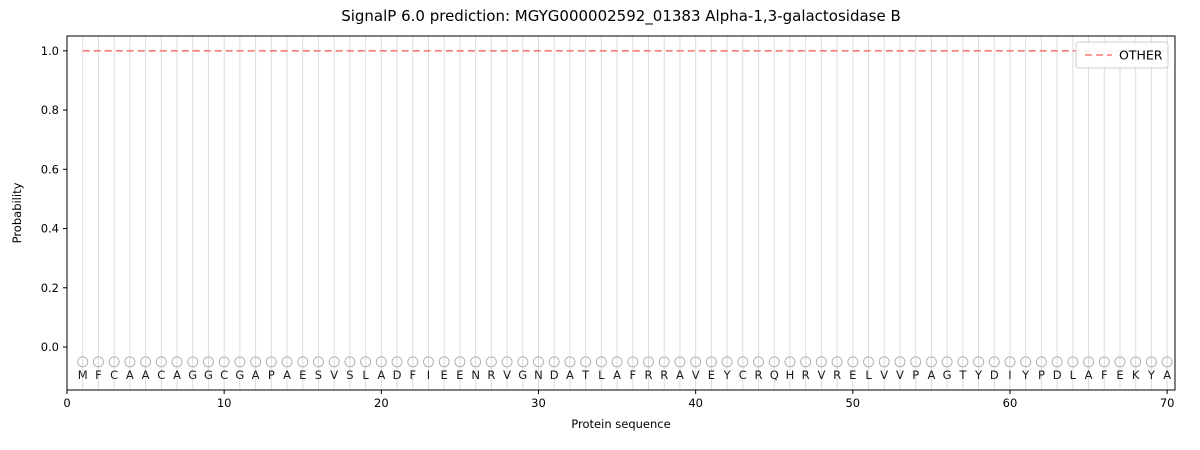 The width and height of the screenshot is (1200, 450). What do you see at coordinates (381, 403) in the screenshot?
I see `x-tick-label: 20` at bounding box center [381, 403].